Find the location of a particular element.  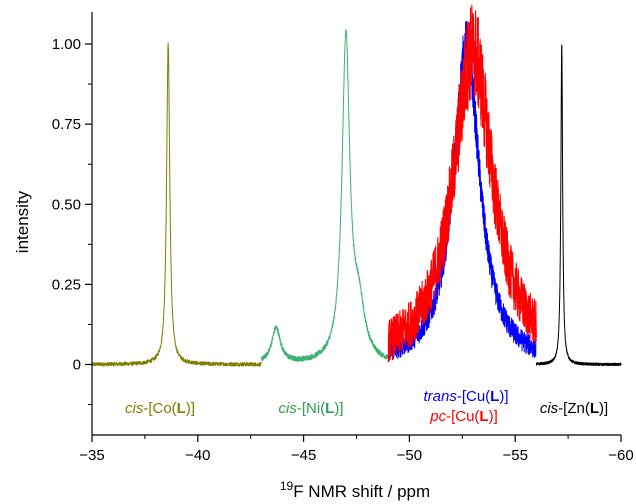

x-tick-label: −55 is located at coordinates (514, 455).